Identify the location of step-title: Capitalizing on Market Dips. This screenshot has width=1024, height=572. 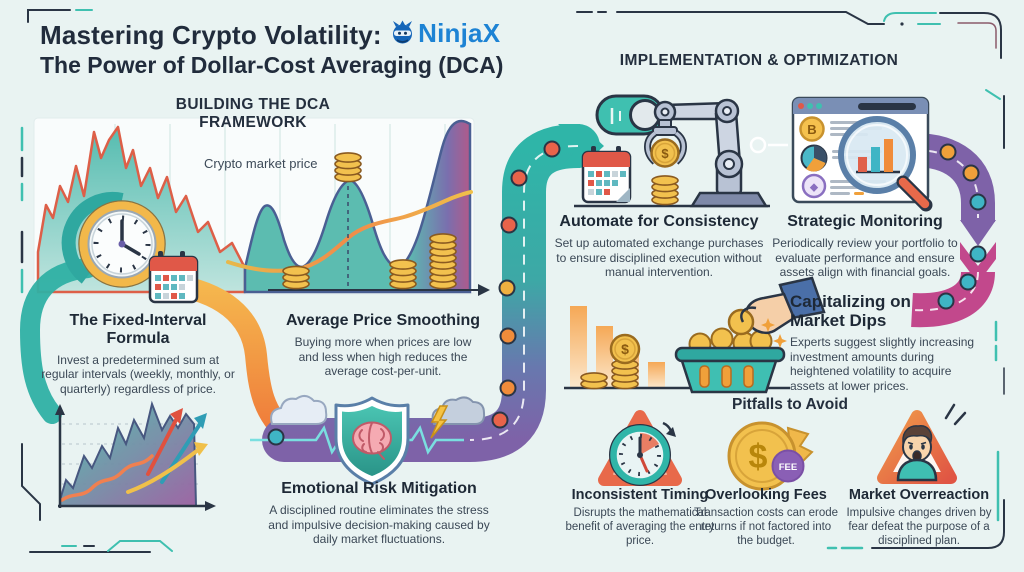
(850, 311).